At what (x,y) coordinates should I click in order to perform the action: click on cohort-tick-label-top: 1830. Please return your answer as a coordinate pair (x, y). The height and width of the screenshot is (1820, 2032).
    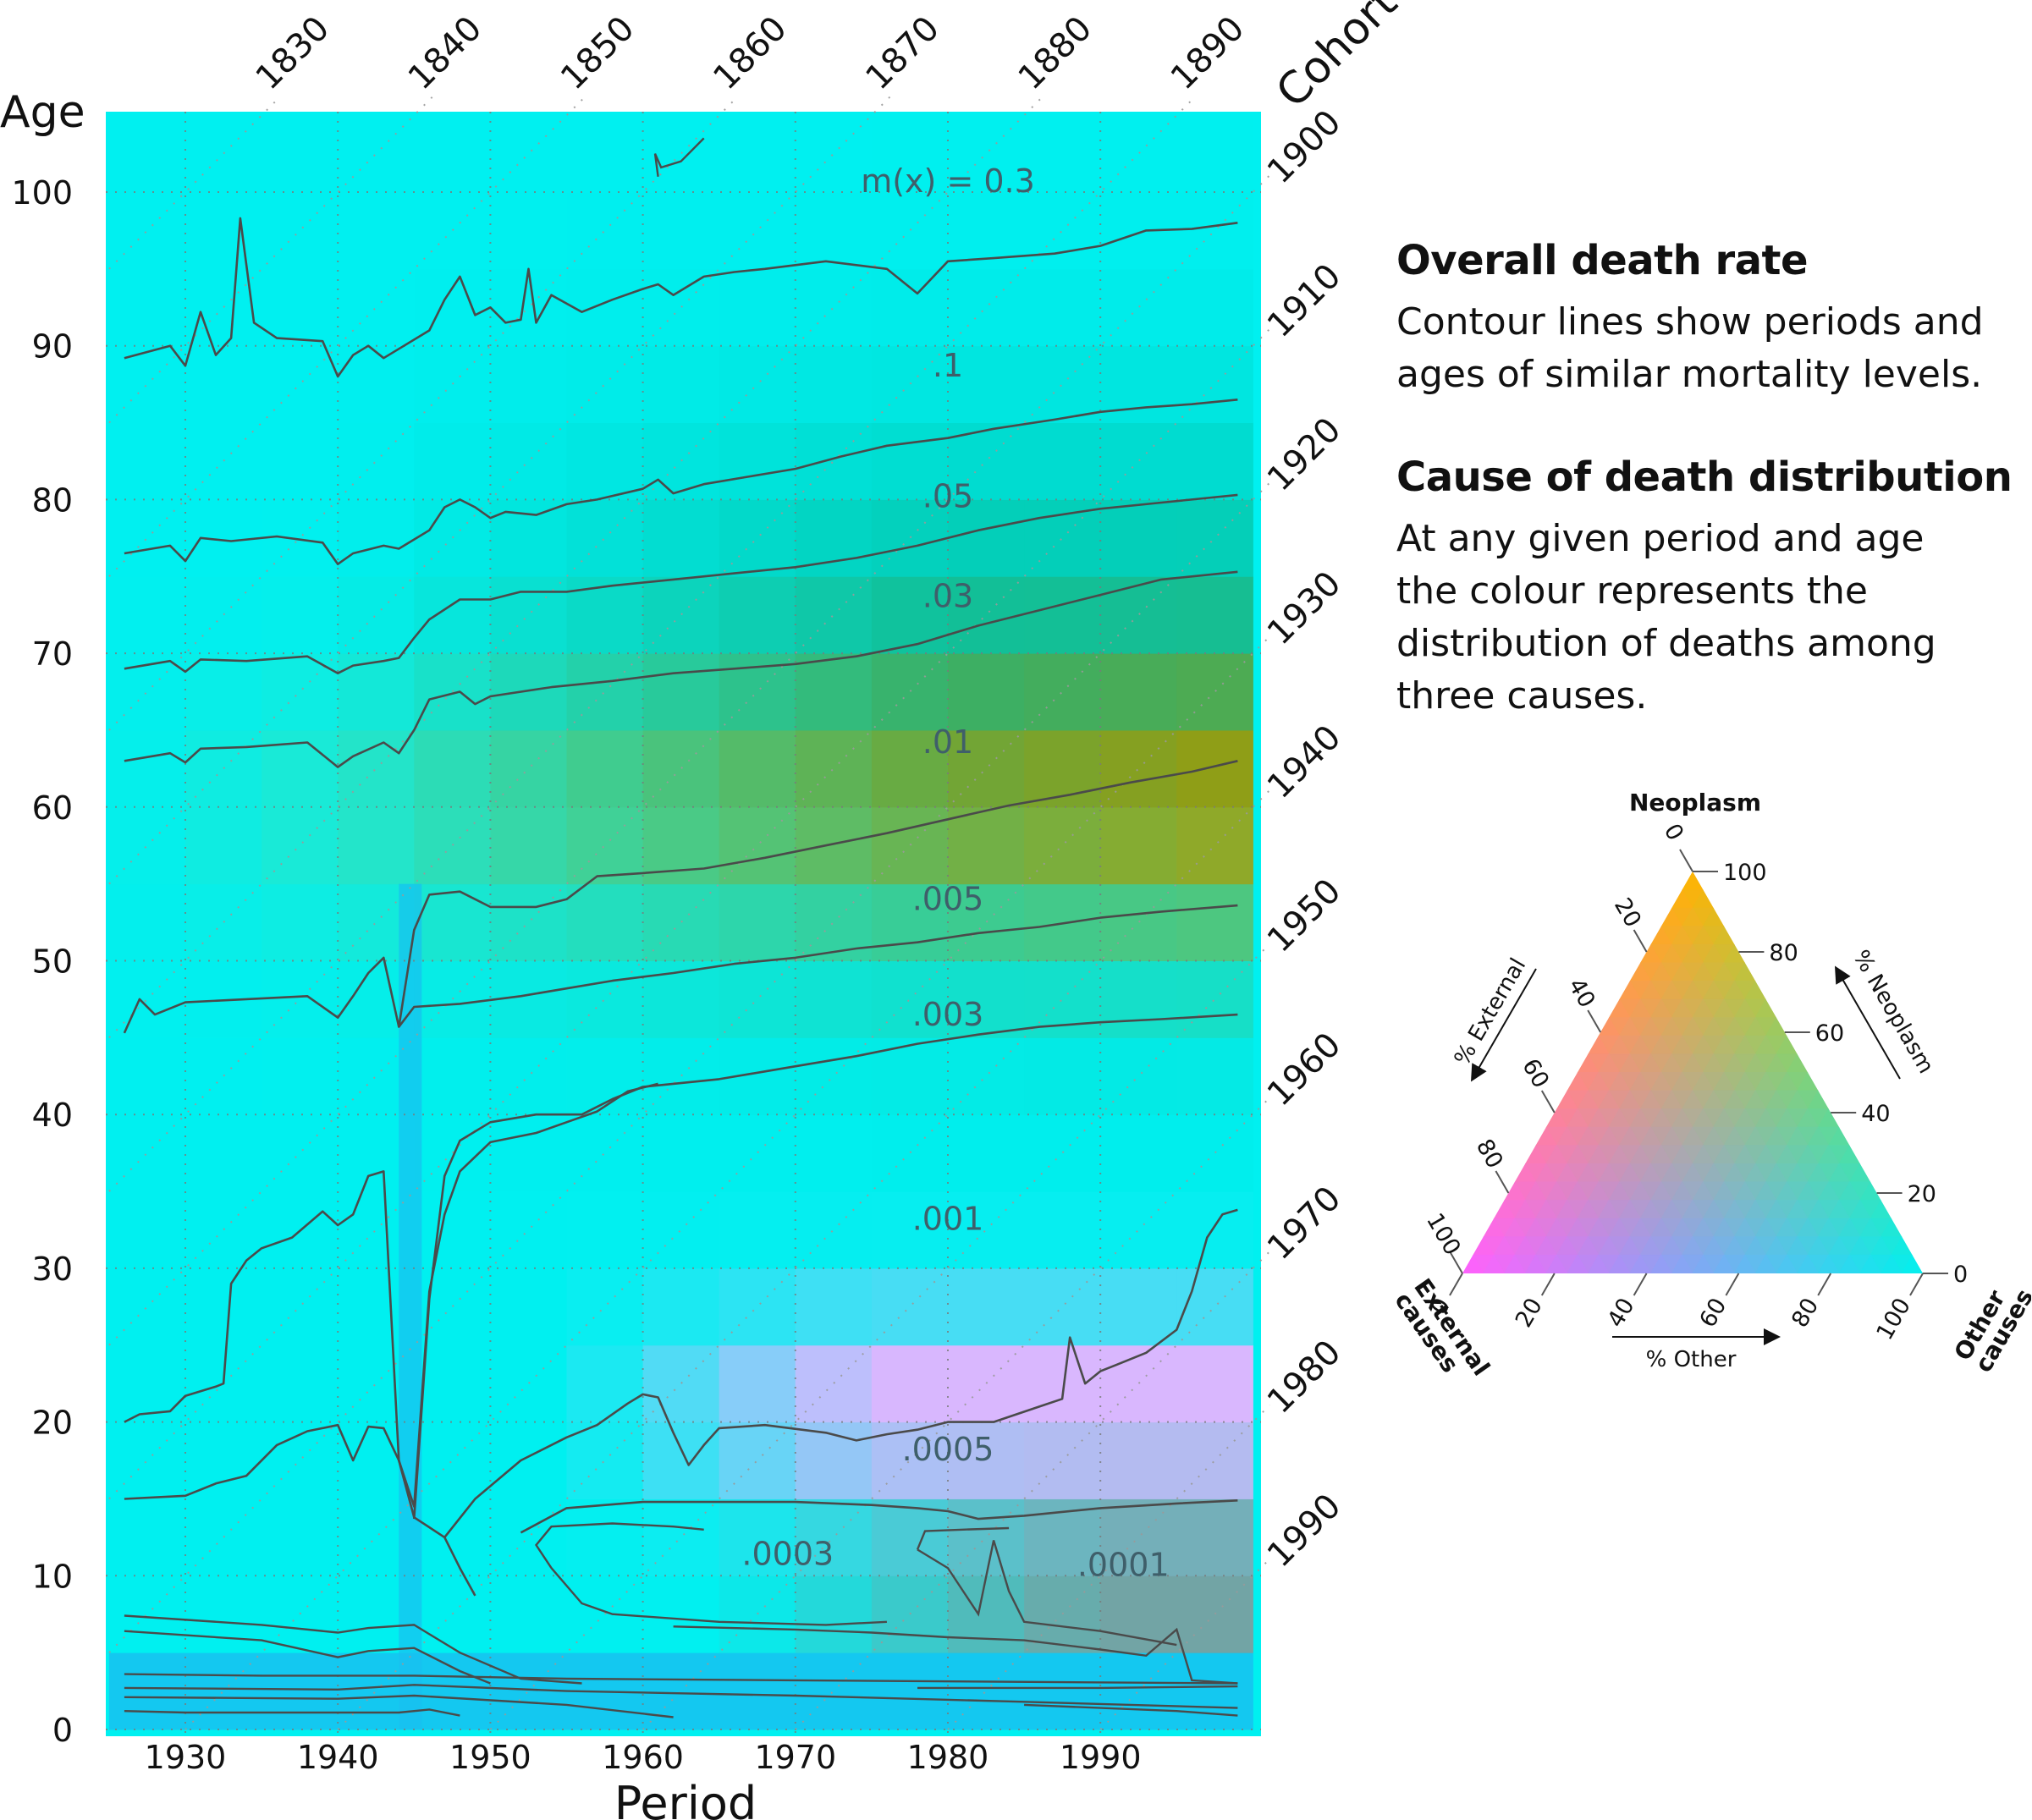
    Looking at the image, I should click on (294, 53).